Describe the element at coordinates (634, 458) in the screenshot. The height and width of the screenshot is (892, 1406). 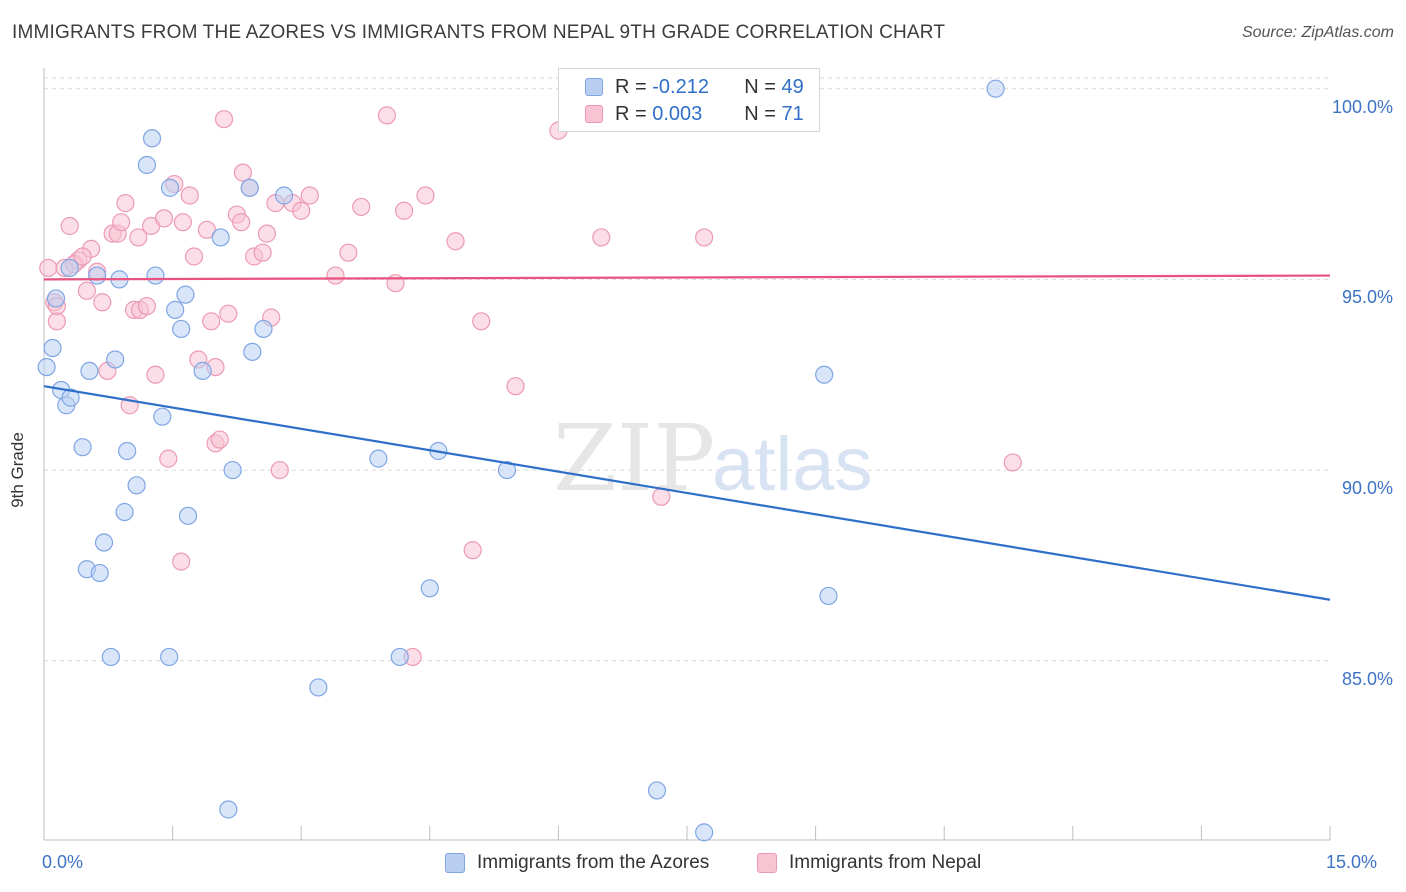
I see `watermark-zip: ZIP` at that location.